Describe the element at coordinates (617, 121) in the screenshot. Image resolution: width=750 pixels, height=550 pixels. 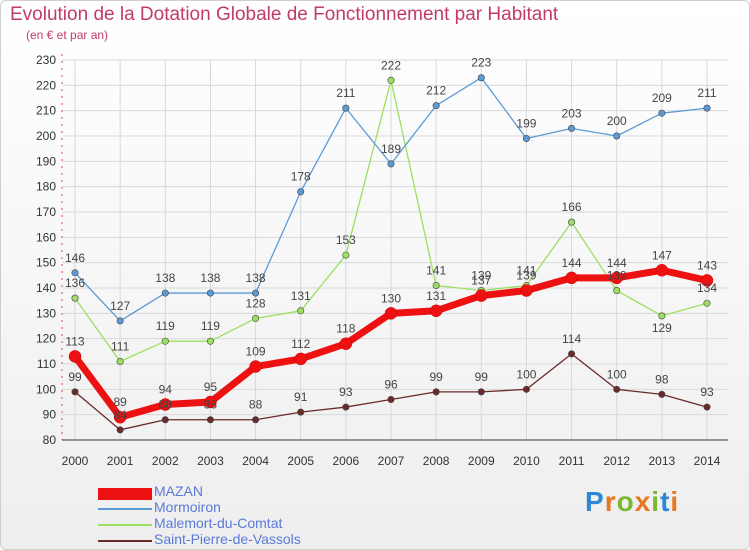
I see `data-label-mormoiron: 200` at that location.